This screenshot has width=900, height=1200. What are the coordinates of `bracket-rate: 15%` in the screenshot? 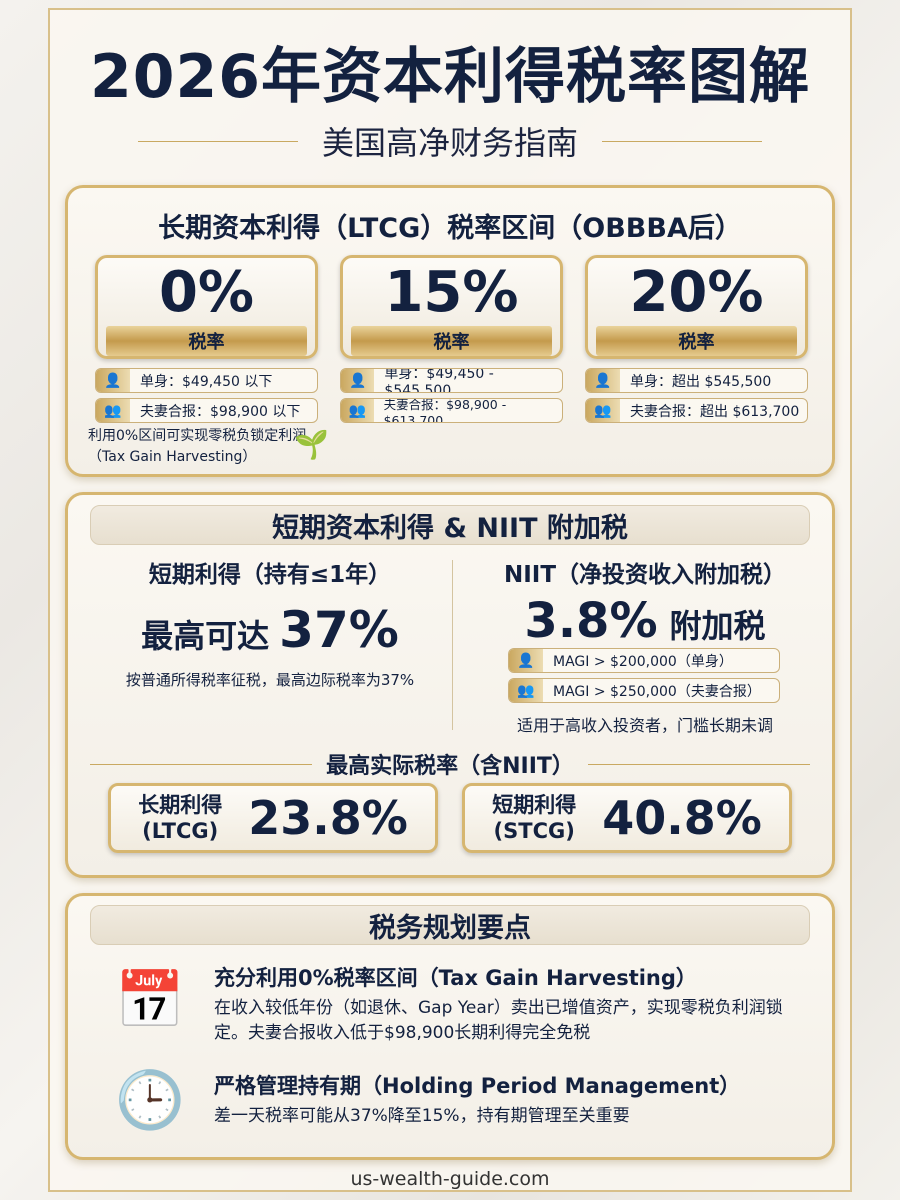 It's located at (451, 292).